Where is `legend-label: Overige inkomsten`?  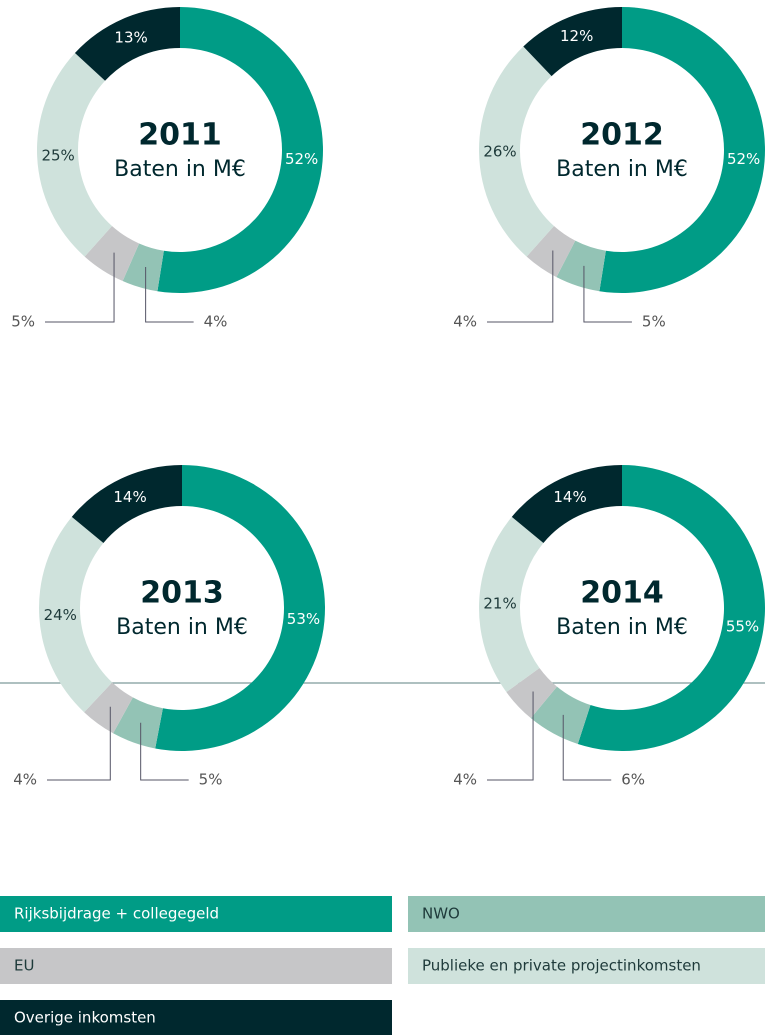 legend-label: Overige inkomsten is located at coordinates (85, 1018).